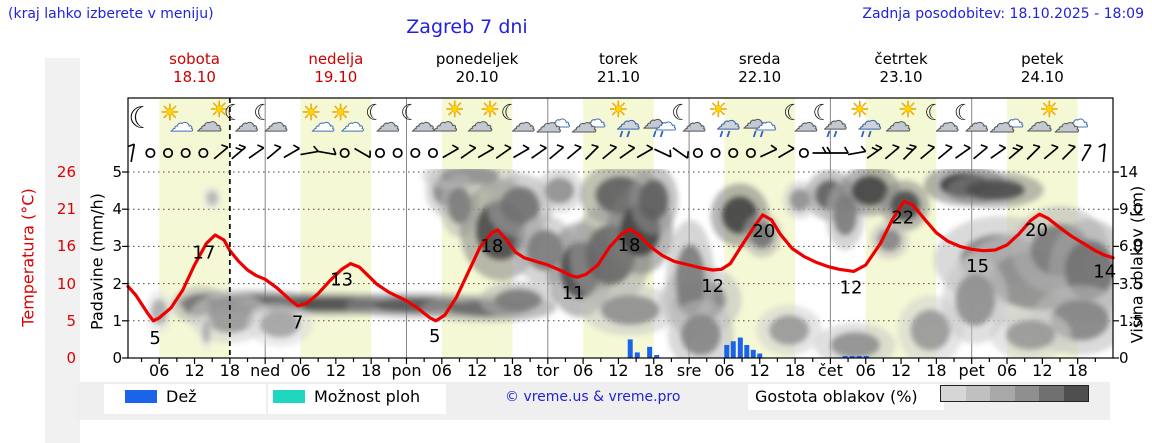 The height and width of the screenshot is (443, 1152). I want to click on svg-text: 22, so click(902, 217).